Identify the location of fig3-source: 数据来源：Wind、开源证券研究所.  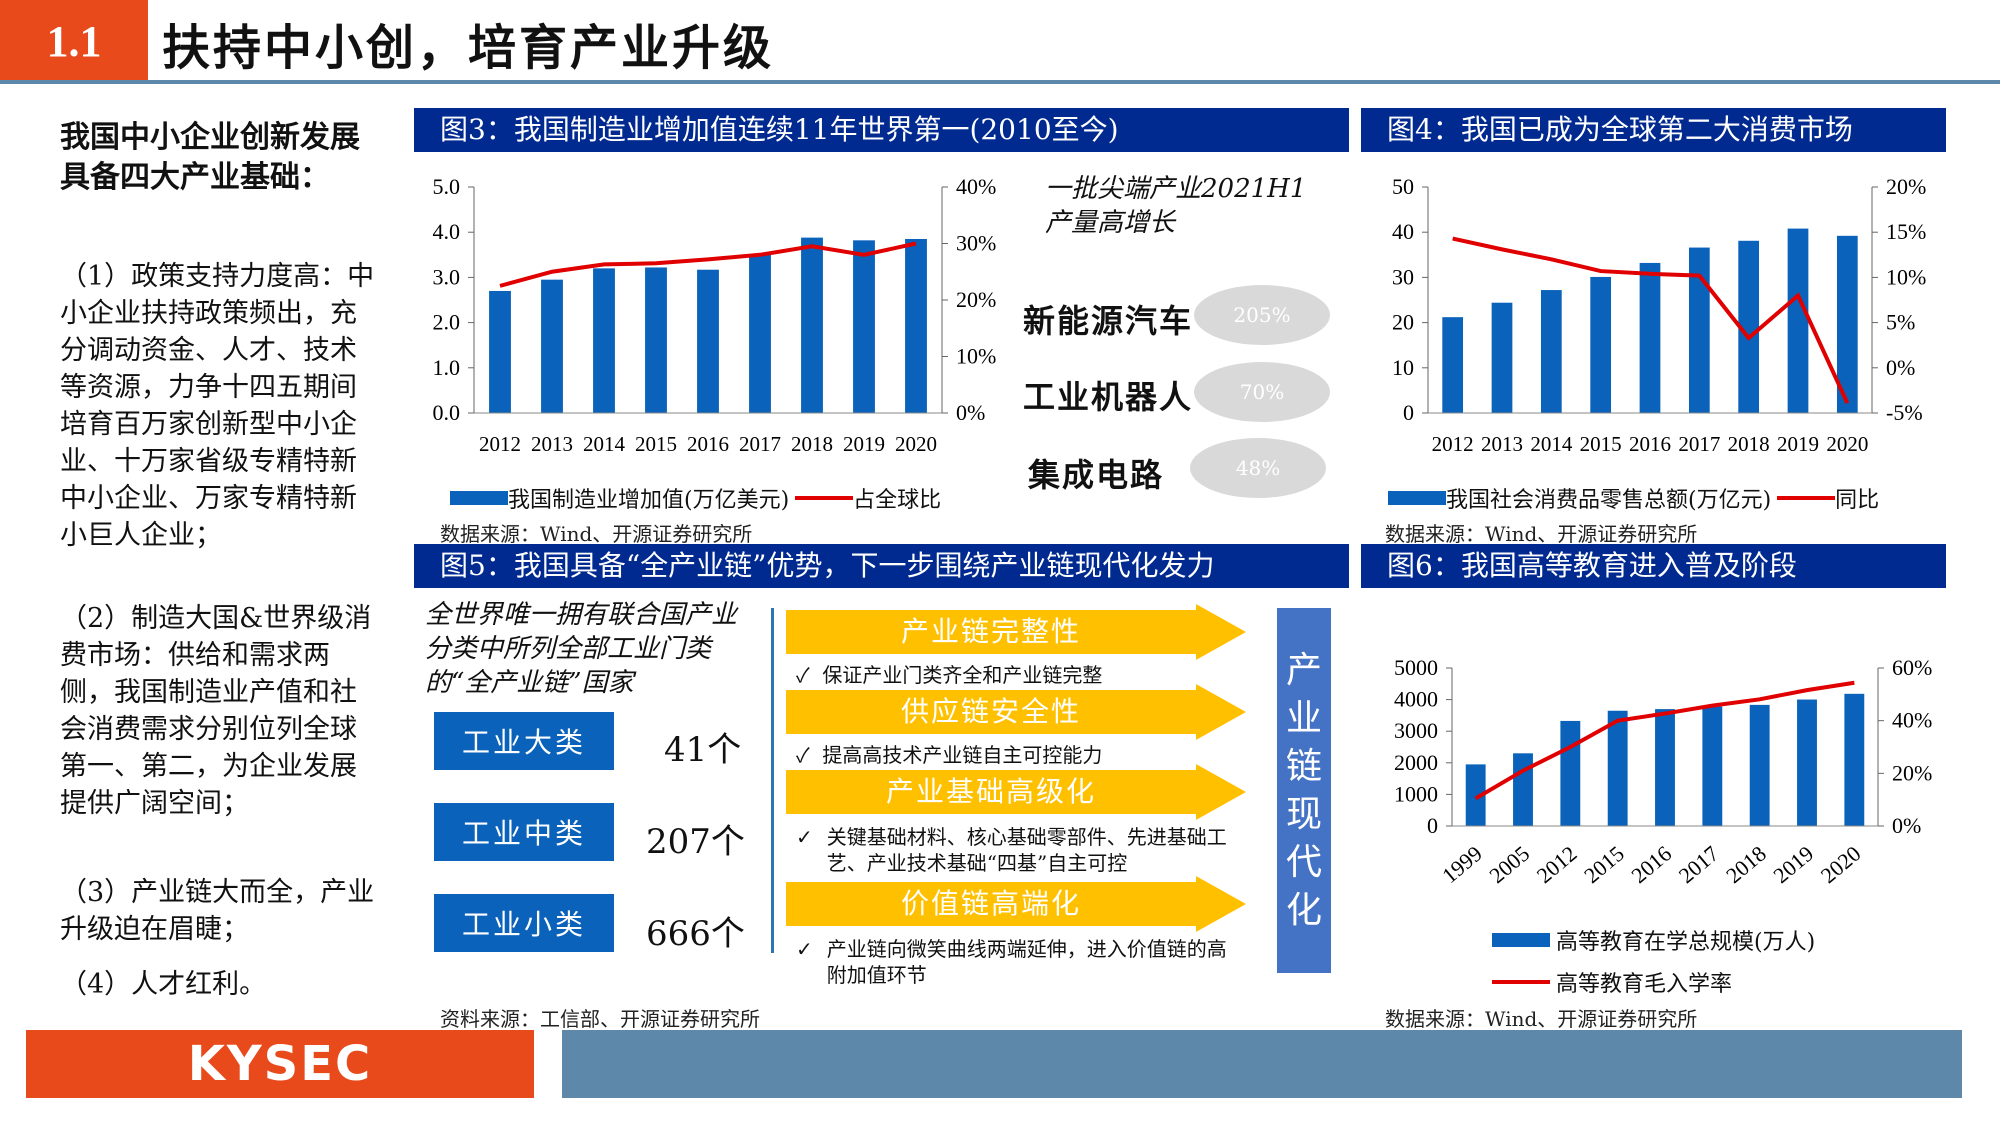
(596, 534).